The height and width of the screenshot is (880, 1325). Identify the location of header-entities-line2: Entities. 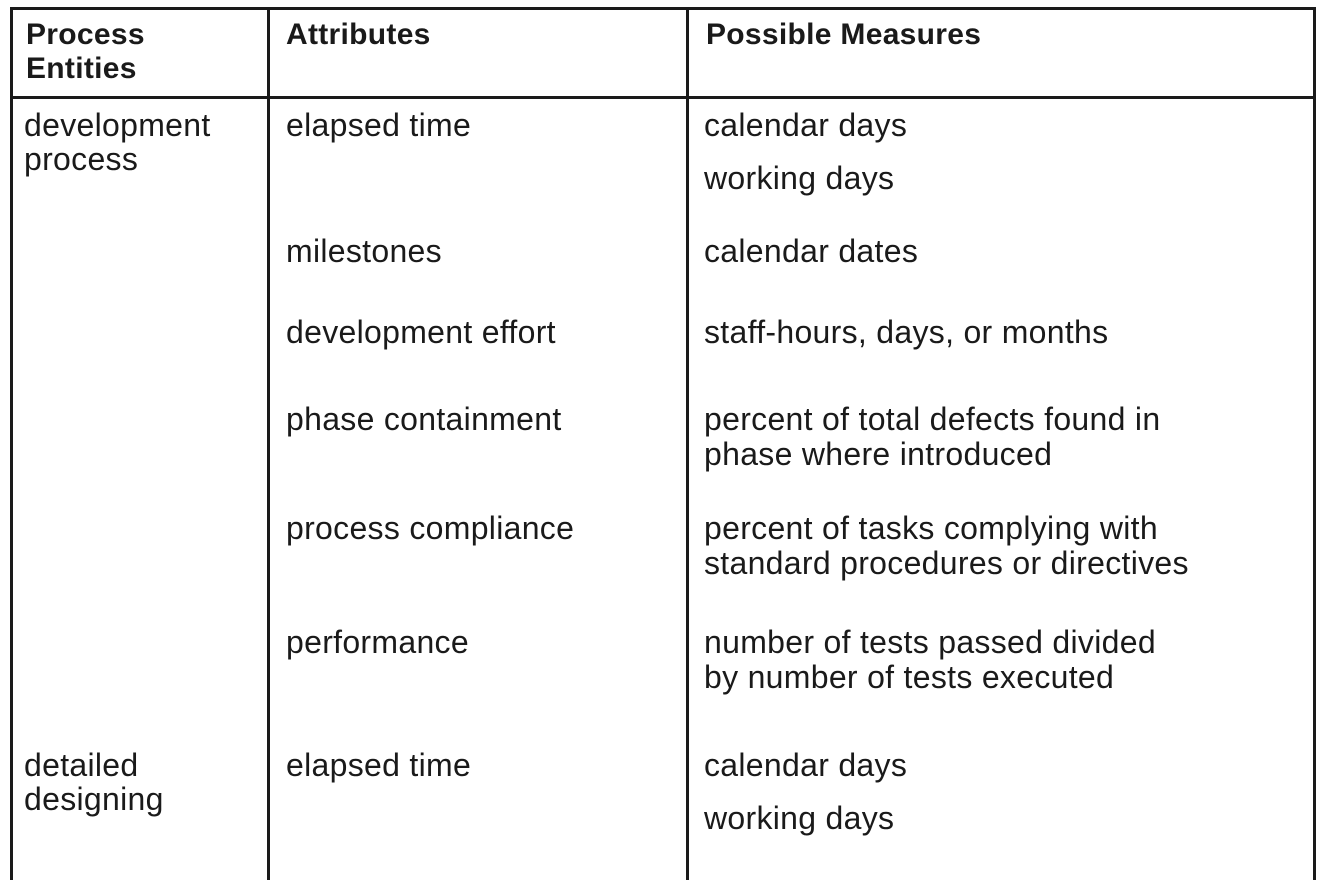
(81, 68).